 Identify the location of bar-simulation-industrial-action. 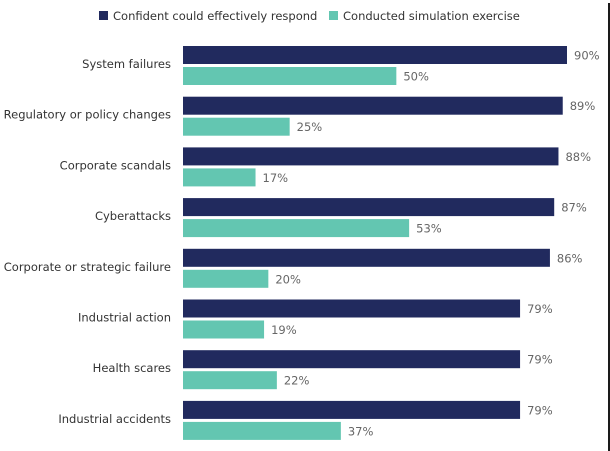
(224, 329).